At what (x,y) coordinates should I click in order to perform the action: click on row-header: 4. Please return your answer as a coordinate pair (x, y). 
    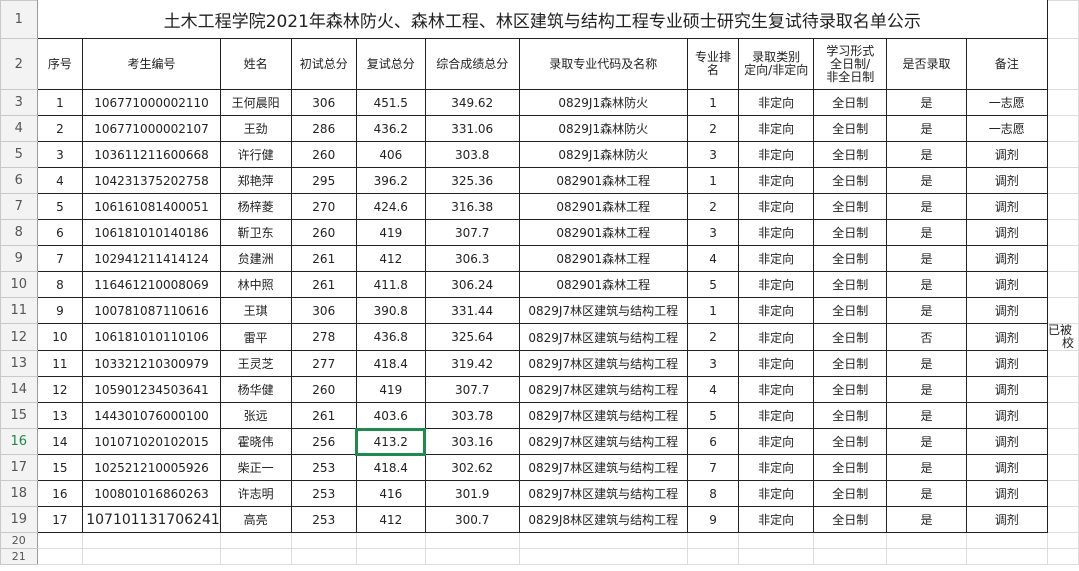
    Looking at the image, I should click on (19, 128).